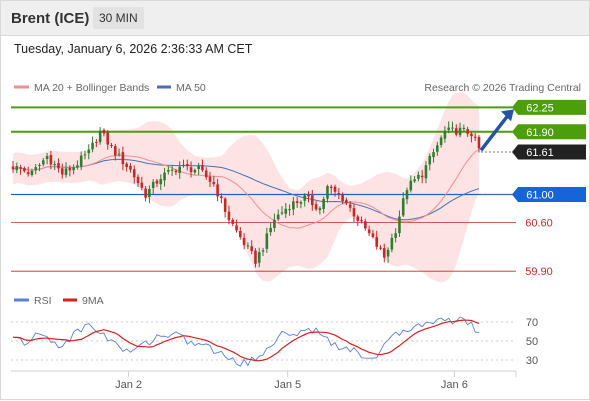 Image resolution: width=590 pixels, height=401 pixels. I want to click on timeframe-badge: 30 MIN, so click(118, 18).